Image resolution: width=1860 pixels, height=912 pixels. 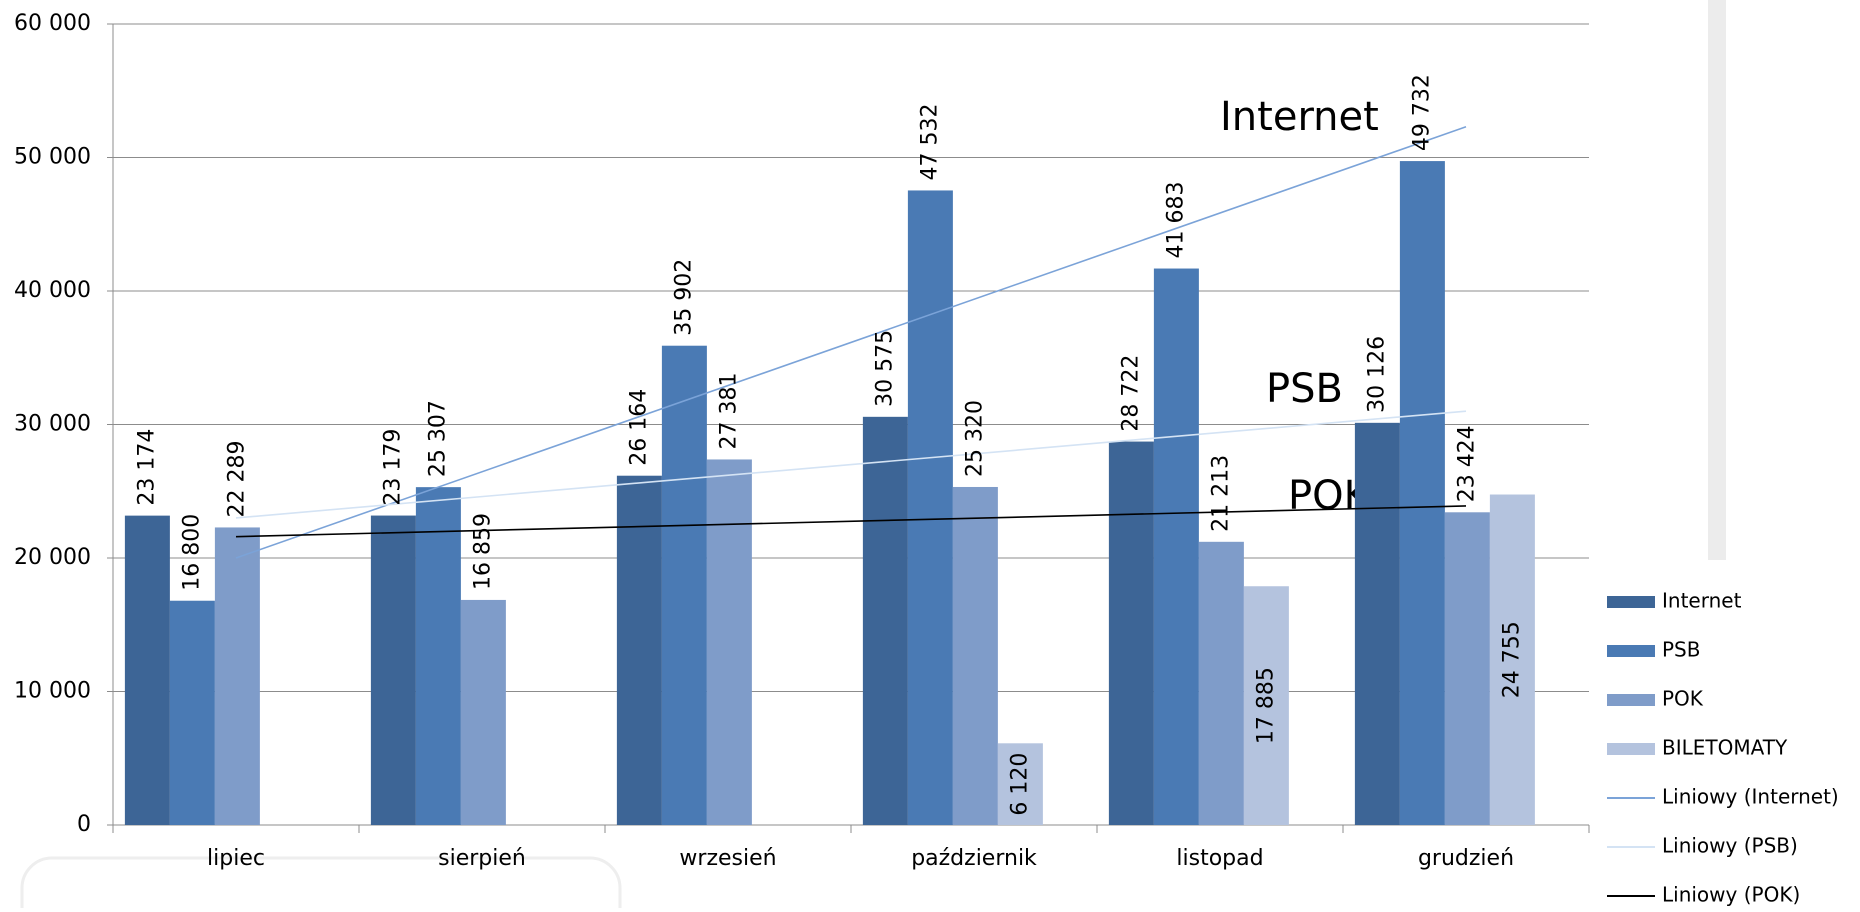 What do you see at coordinates (974, 858) in the screenshot?
I see `x-tick-label: październik` at bounding box center [974, 858].